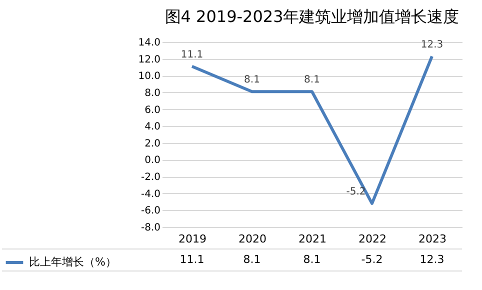 The image size is (482, 290). I want to click on legend-label: 比上年增长（%）, so click(72, 262).